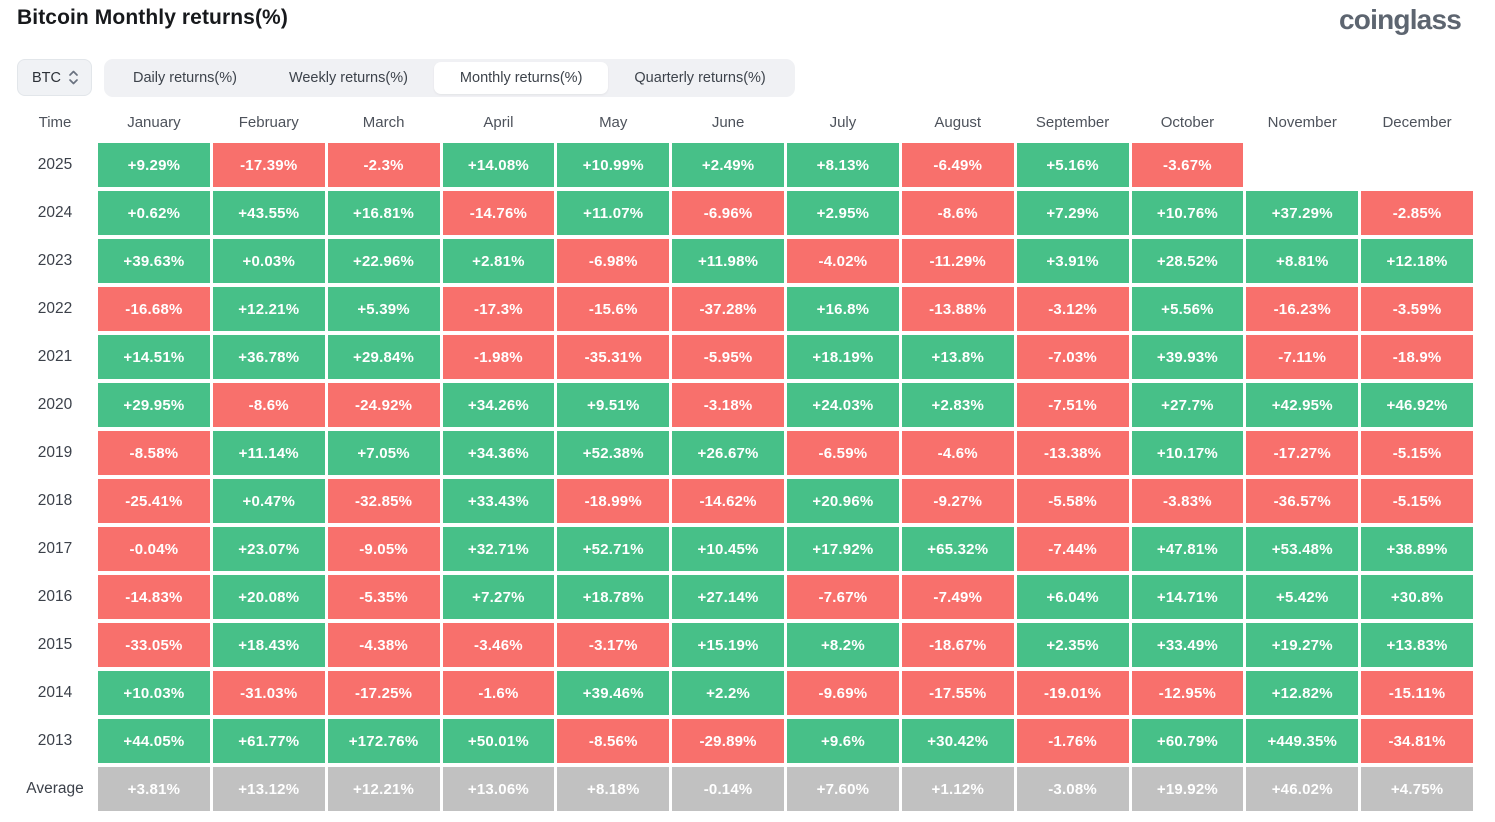 This screenshot has width=1495, height=822. Describe the element at coordinates (613, 789) in the screenshot. I see `return-cell: +8.18%` at that location.